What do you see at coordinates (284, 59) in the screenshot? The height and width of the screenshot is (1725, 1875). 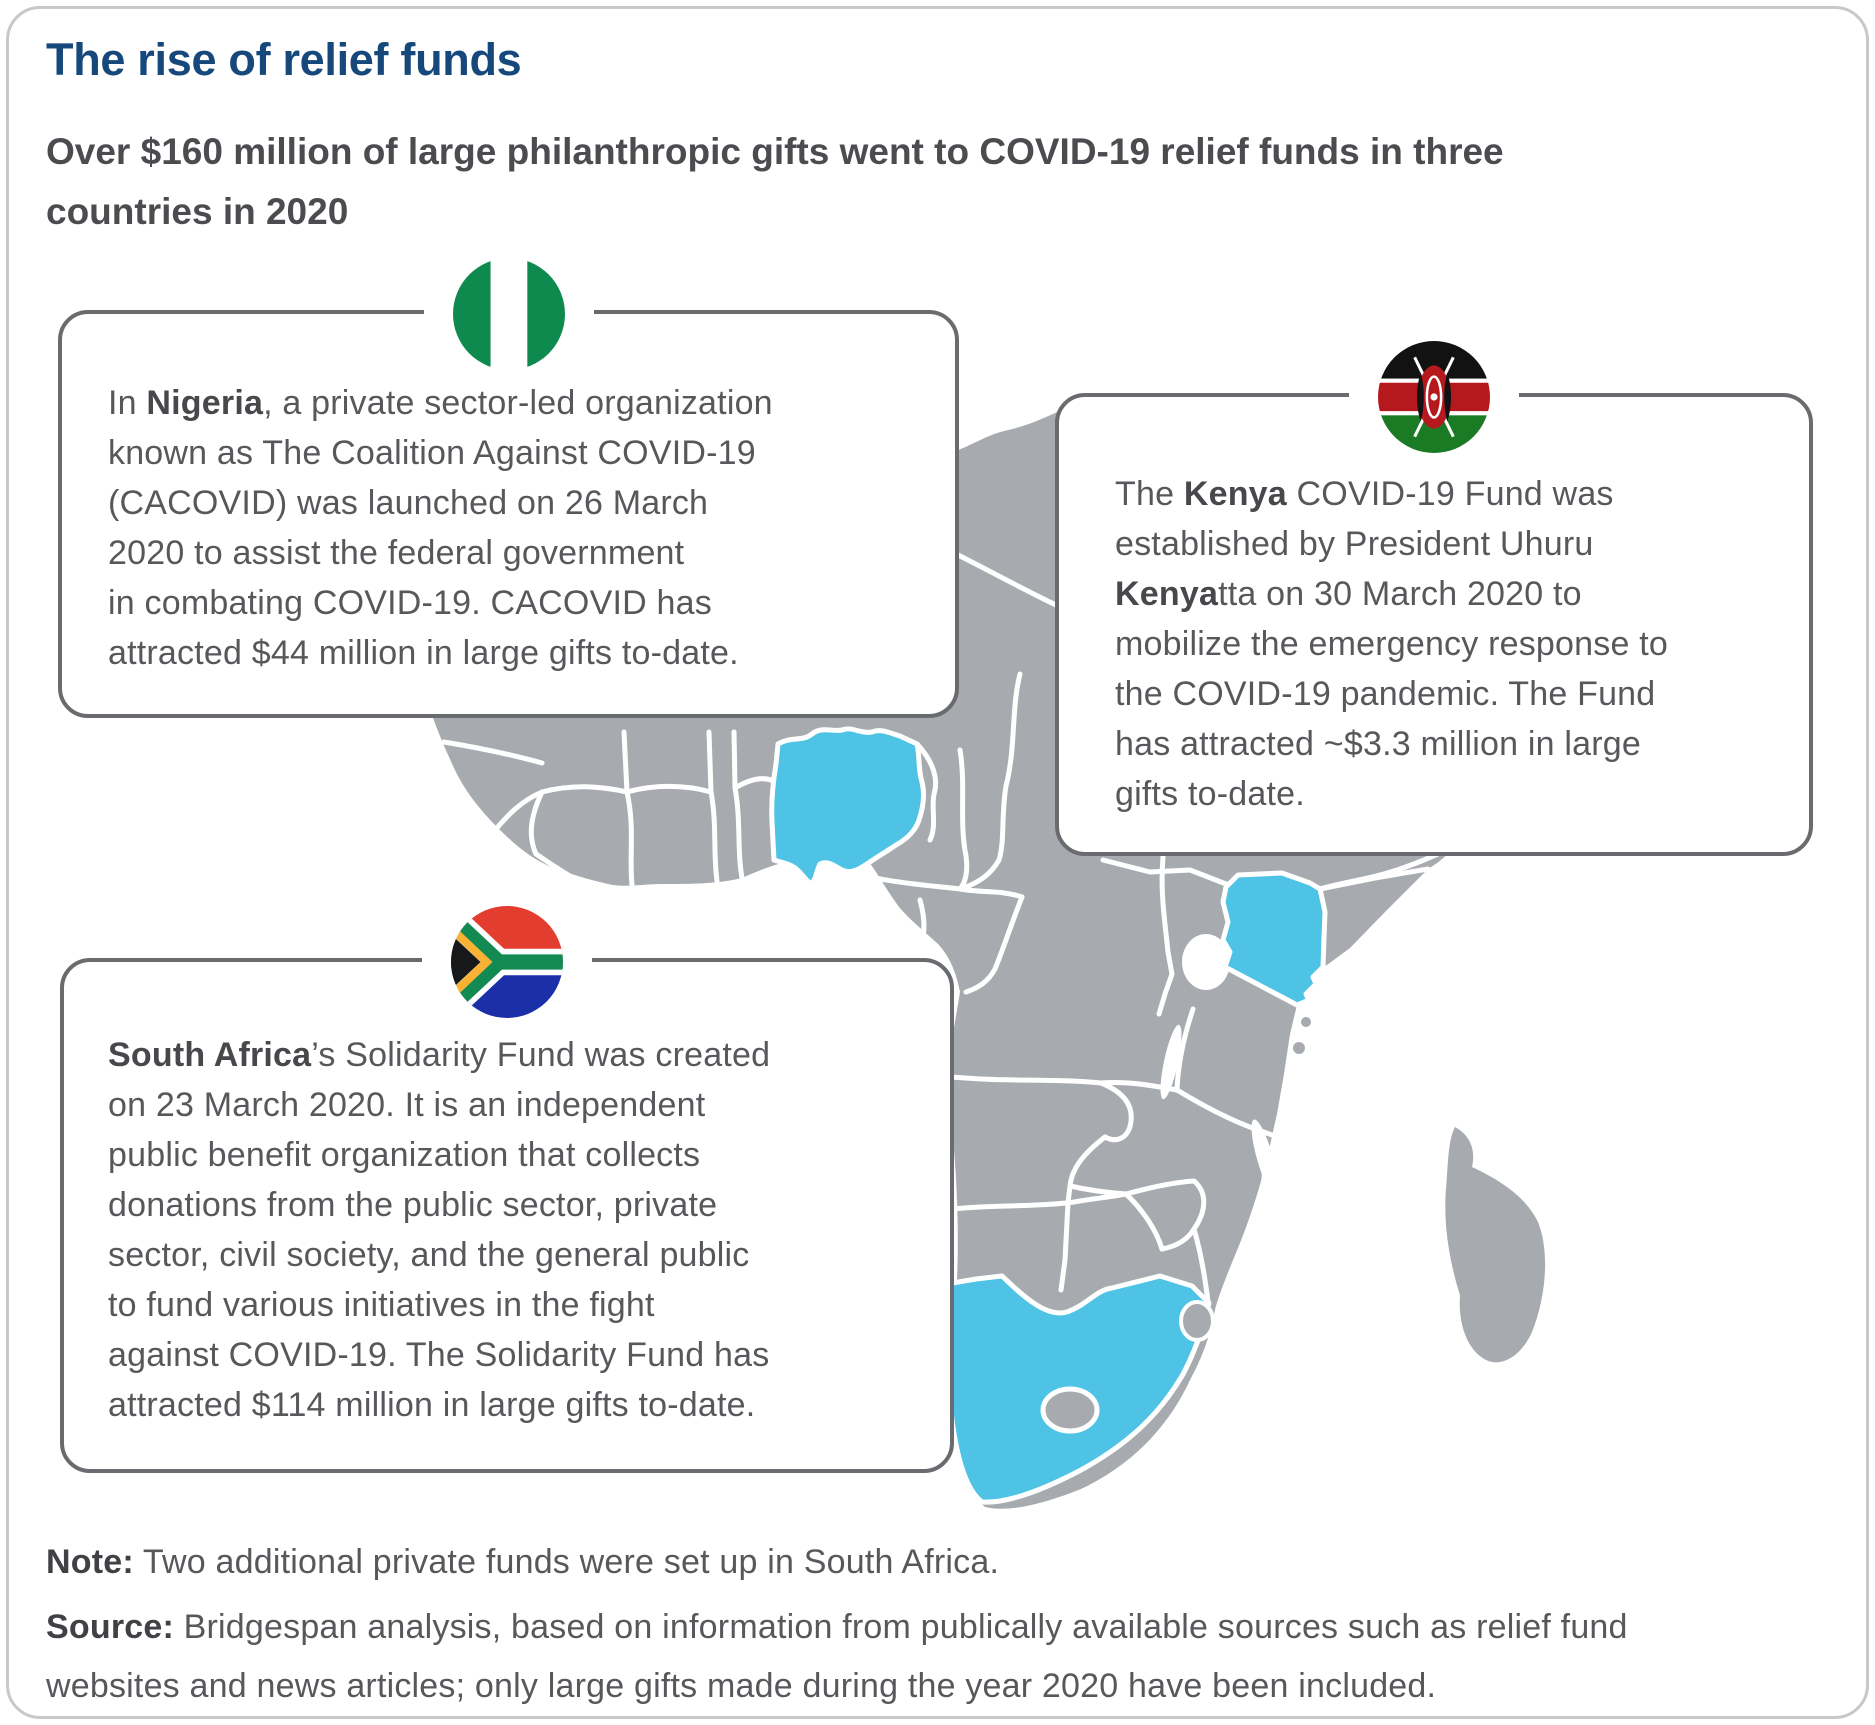 I see `page-title: The rise of relief funds` at bounding box center [284, 59].